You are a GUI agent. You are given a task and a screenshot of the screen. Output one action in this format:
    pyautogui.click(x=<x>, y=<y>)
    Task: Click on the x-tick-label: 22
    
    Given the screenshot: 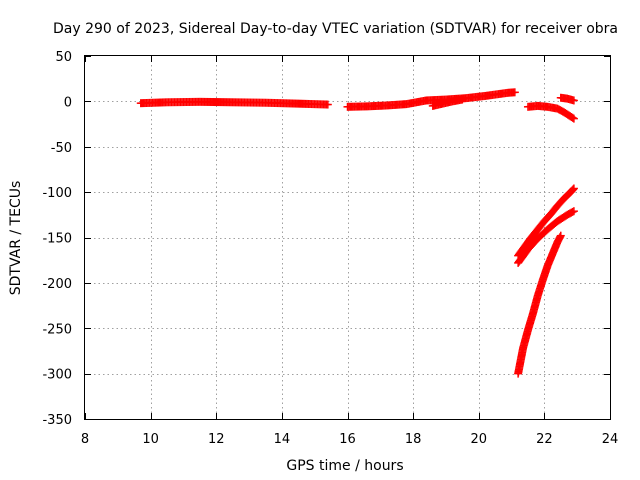 What is the action you would take?
    pyautogui.click(x=544, y=439)
    